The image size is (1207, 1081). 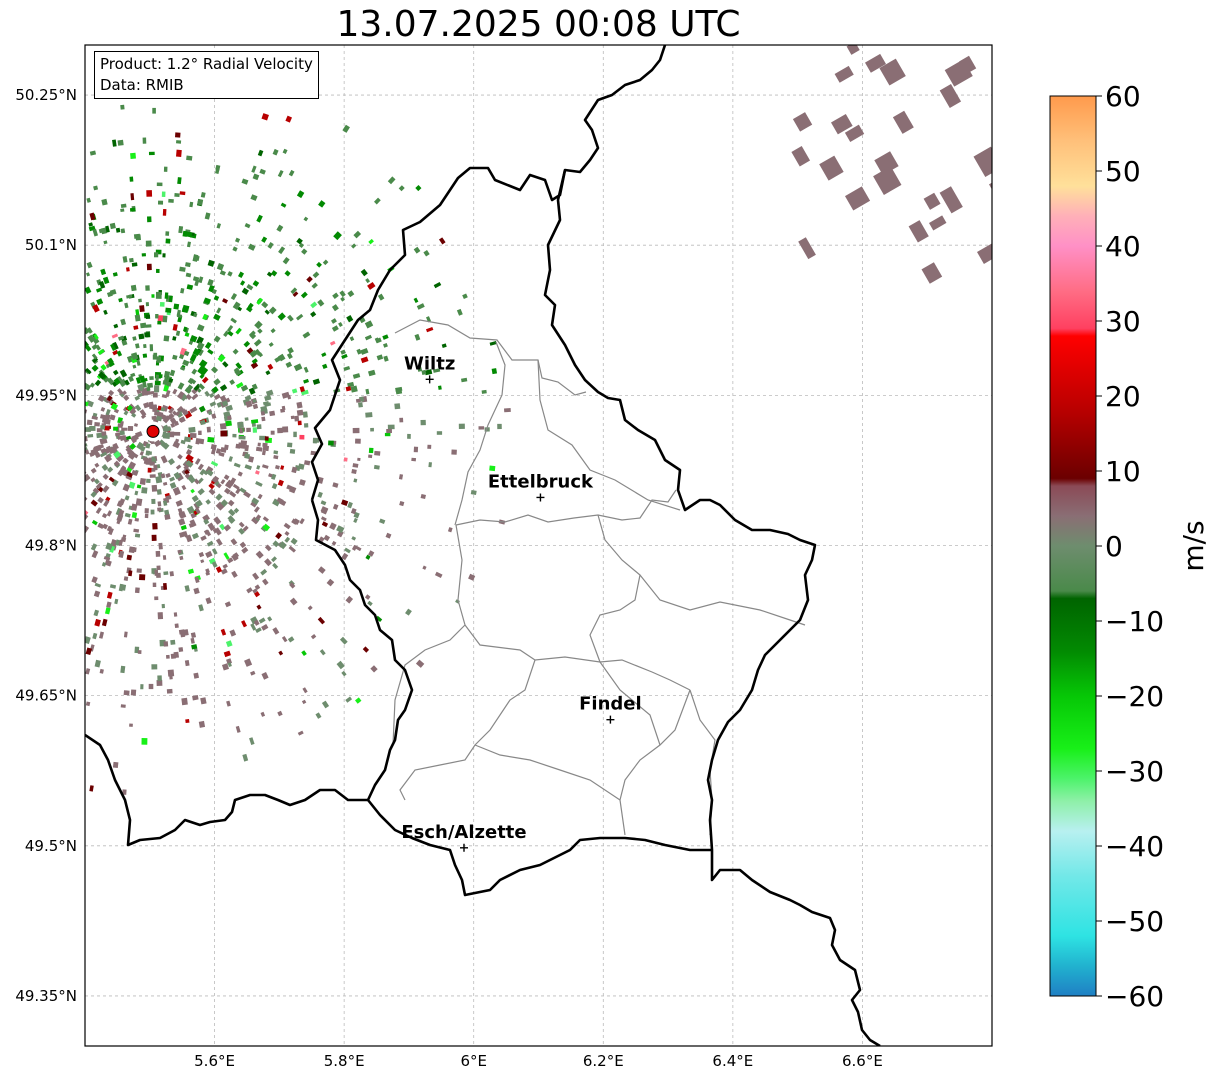 What do you see at coordinates (566, 507) in the screenshot?
I see `canton-boundary-diekirch` at bounding box center [566, 507].